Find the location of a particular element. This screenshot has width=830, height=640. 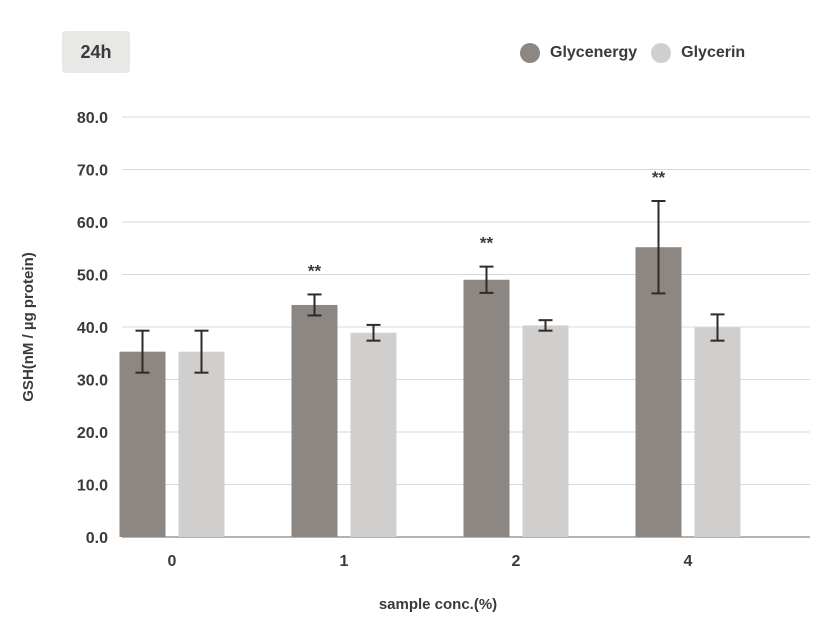

y-axis-ticks: 0.0 10.0 20.0 30.0 40.0 50.0 60.0 70.0 80.0 is located at coordinates (92, 328).